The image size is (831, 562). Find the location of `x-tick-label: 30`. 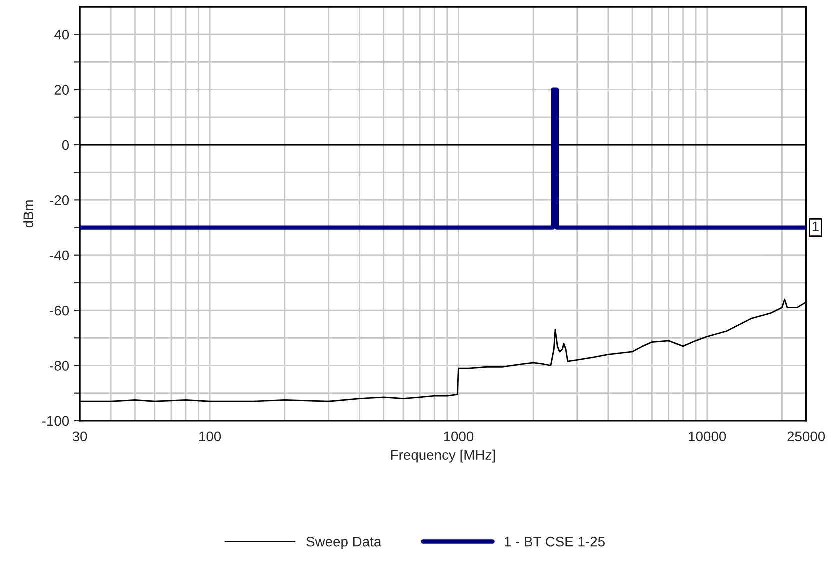

x-tick-label: 30 is located at coordinates (80, 437).